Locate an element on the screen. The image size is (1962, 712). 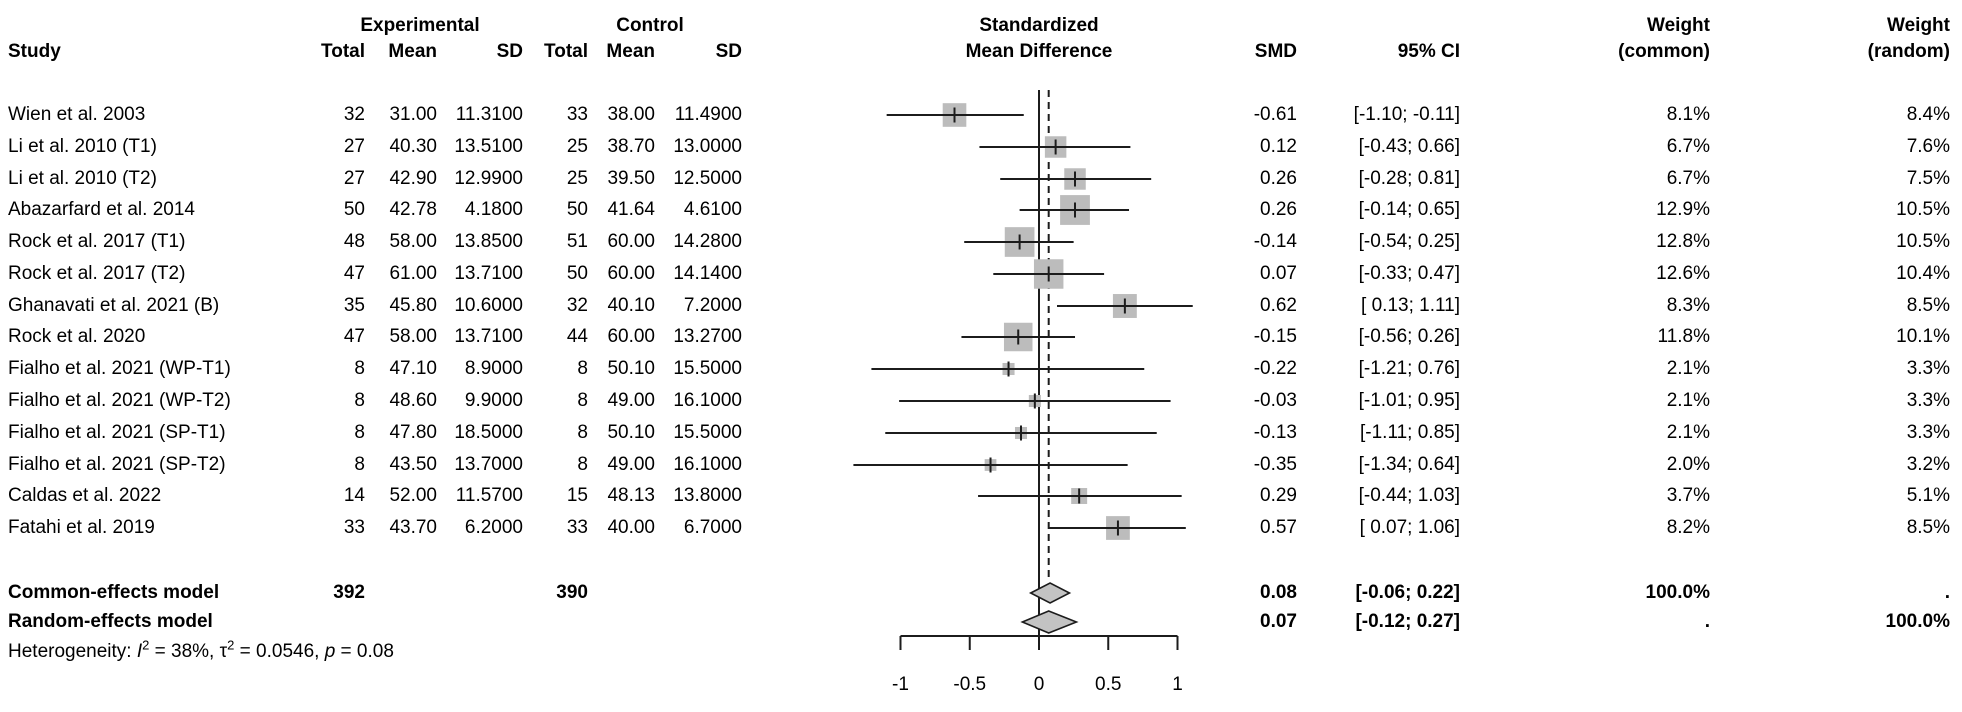
study-label: Li et al. 2010 (T1) is located at coordinates (82, 146).